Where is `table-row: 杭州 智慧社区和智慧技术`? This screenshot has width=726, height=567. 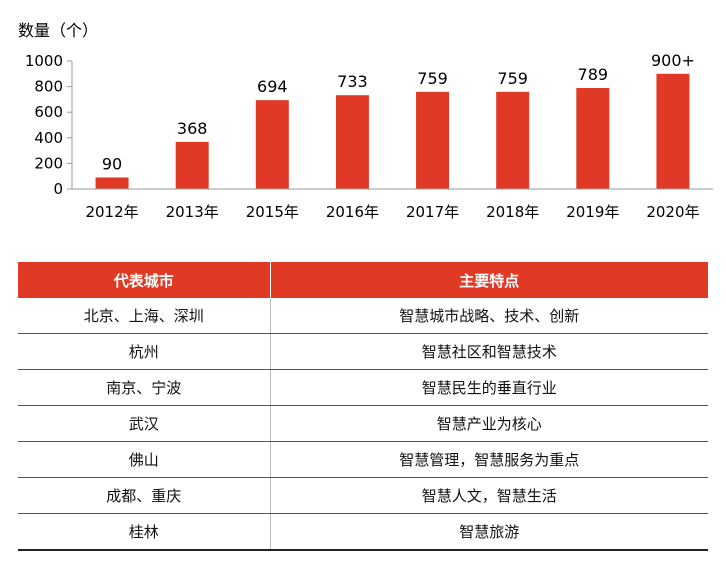
table-row: 杭州 智慧社区和智慧技术 is located at coordinates (363, 351).